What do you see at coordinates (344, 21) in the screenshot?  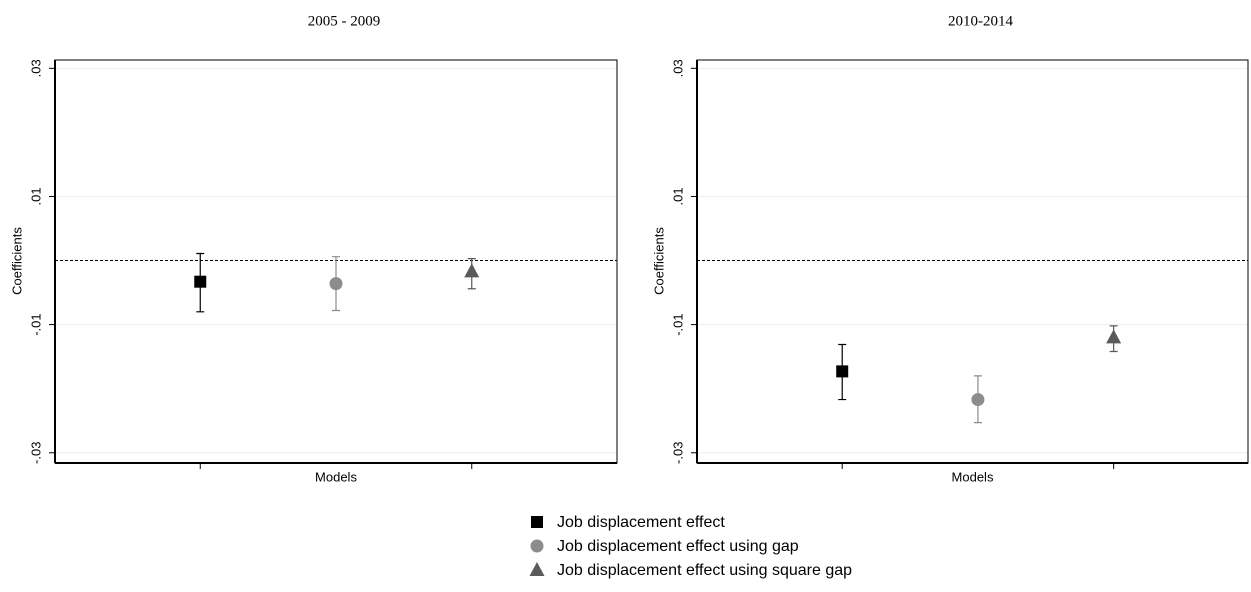 I see `panel-title: 2005 - 2009` at bounding box center [344, 21].